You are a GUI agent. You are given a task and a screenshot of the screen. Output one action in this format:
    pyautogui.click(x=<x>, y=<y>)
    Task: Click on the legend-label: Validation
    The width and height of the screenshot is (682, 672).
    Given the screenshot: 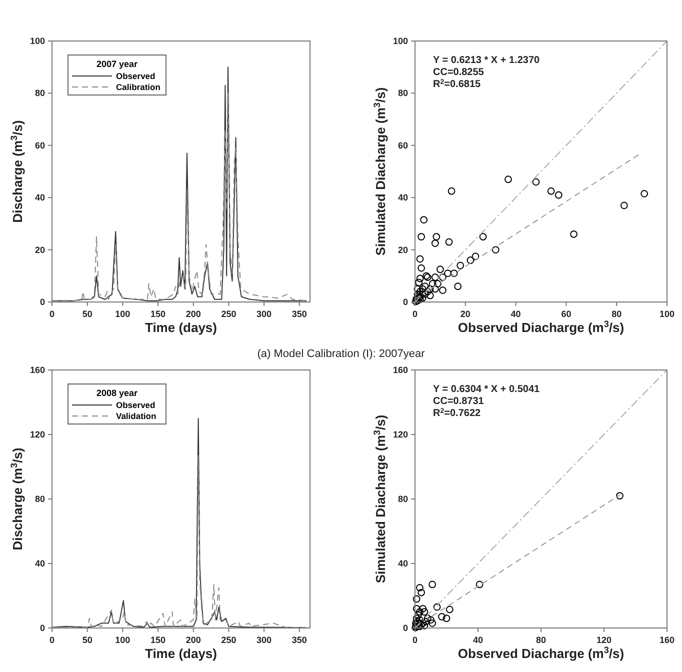 What is the action you would take?
    pyautogui.click(x=136, y=416)
    